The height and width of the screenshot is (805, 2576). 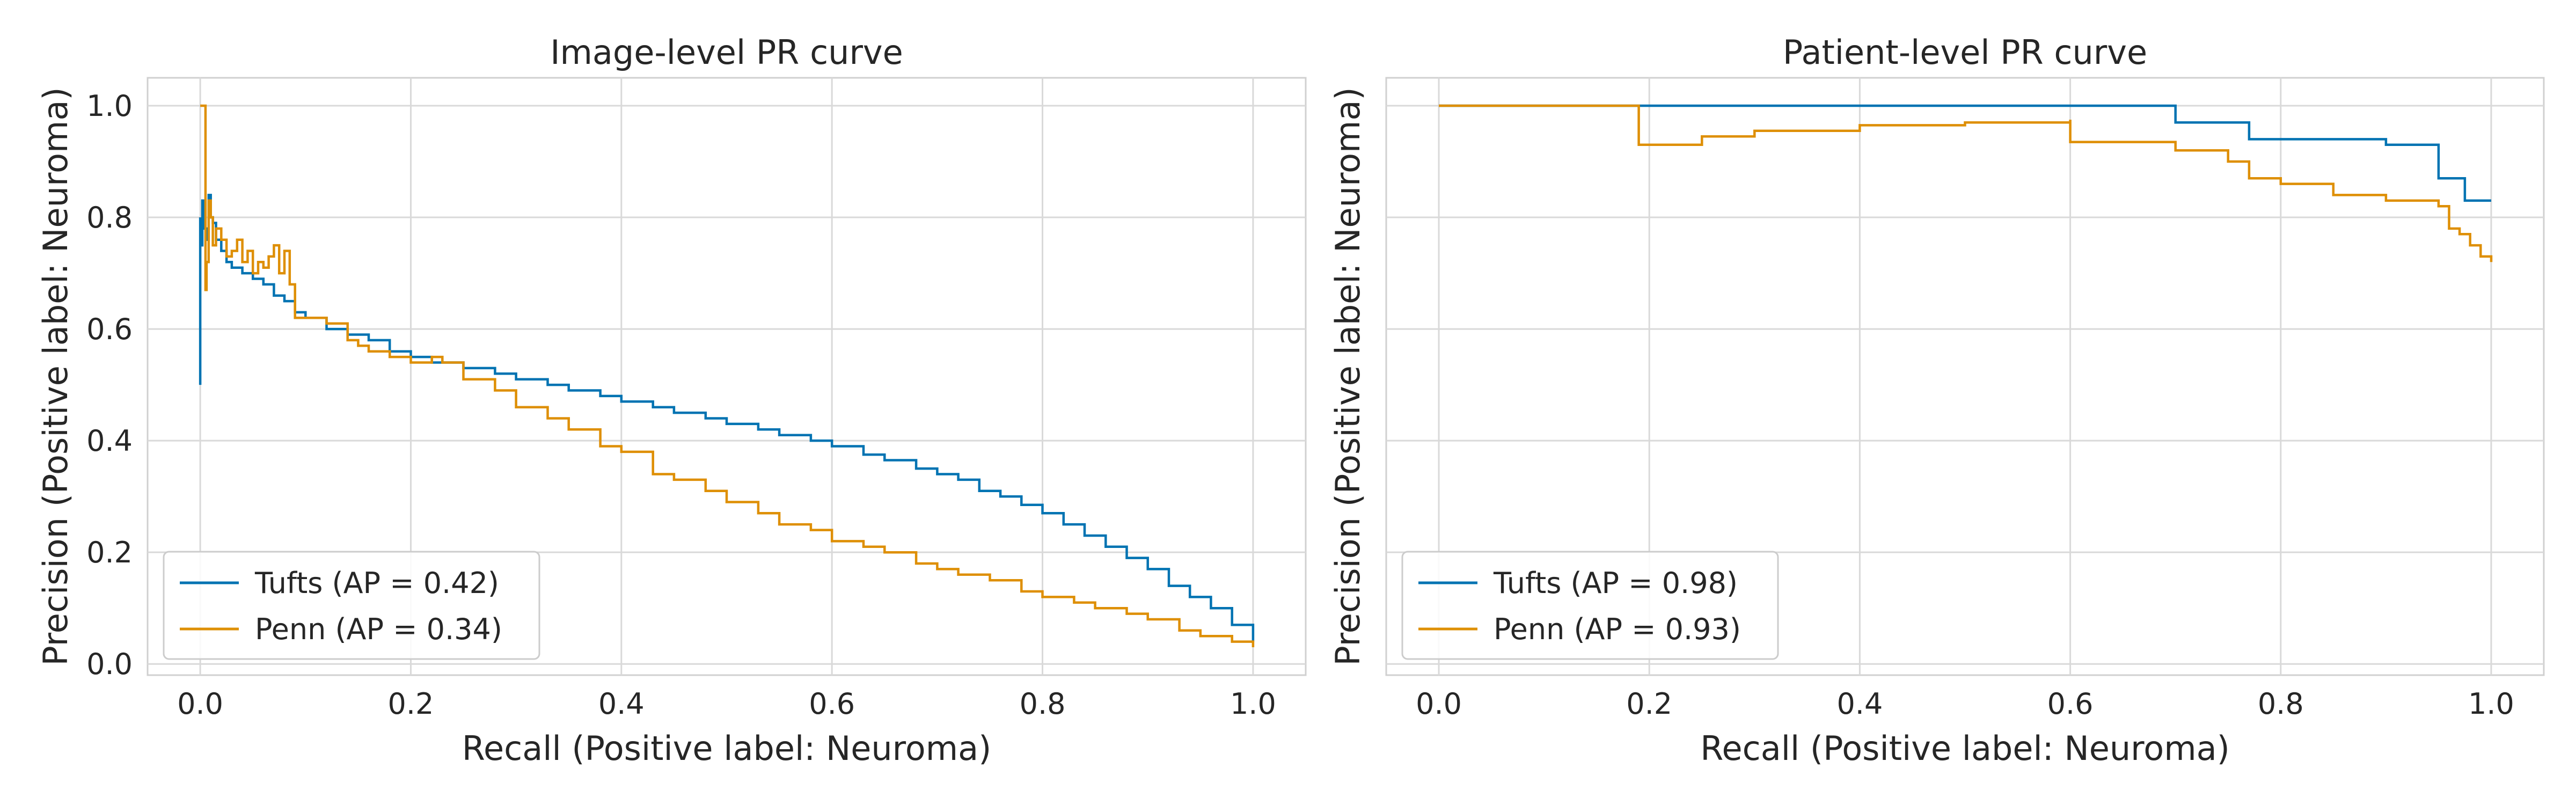 What do you see at coordinates (1965, 52) in the screenshot?
I see `chart-title: Patient-level PR curve` at bounding box center [1965, 52].